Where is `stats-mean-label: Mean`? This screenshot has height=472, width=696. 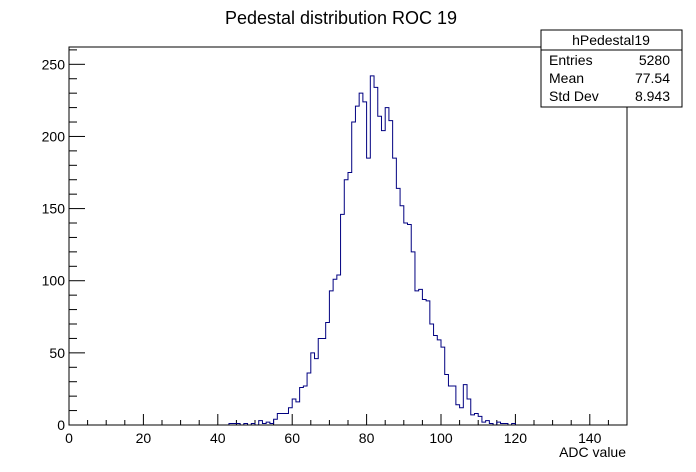 stats-mean-label: Mean is located at coordinates (566, 78).